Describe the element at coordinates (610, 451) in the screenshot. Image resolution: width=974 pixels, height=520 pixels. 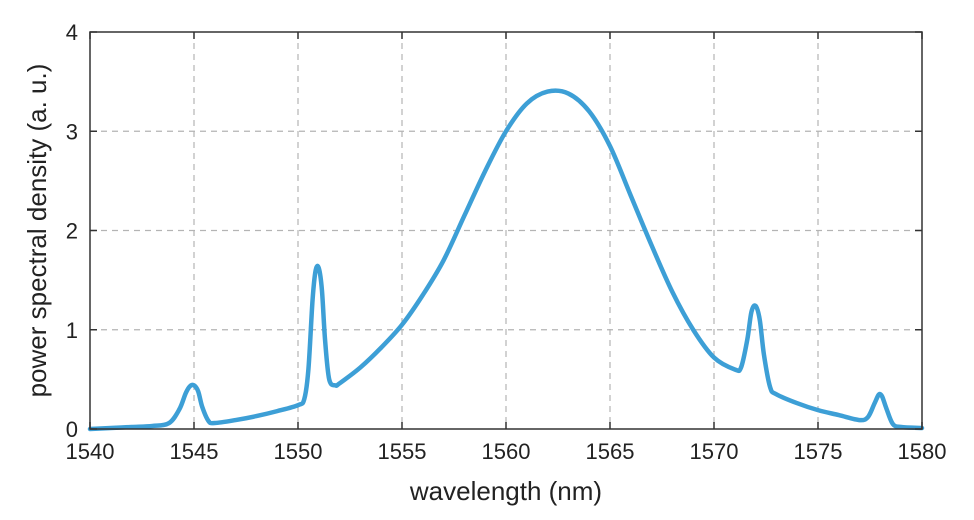
I see `x-tick-label: 1565` at that location.